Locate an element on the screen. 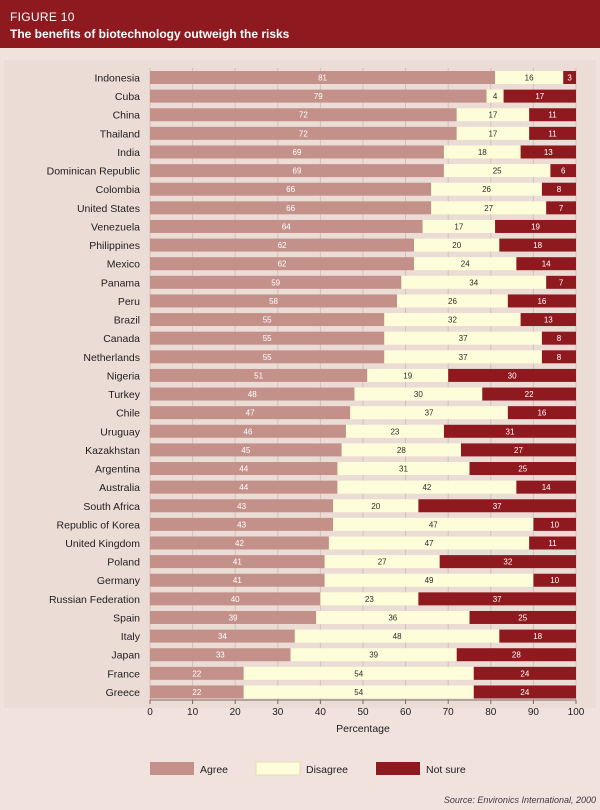 The height and width of the screenshot is (810, 600). data-label: 10 is located at coordinates (554, 524).